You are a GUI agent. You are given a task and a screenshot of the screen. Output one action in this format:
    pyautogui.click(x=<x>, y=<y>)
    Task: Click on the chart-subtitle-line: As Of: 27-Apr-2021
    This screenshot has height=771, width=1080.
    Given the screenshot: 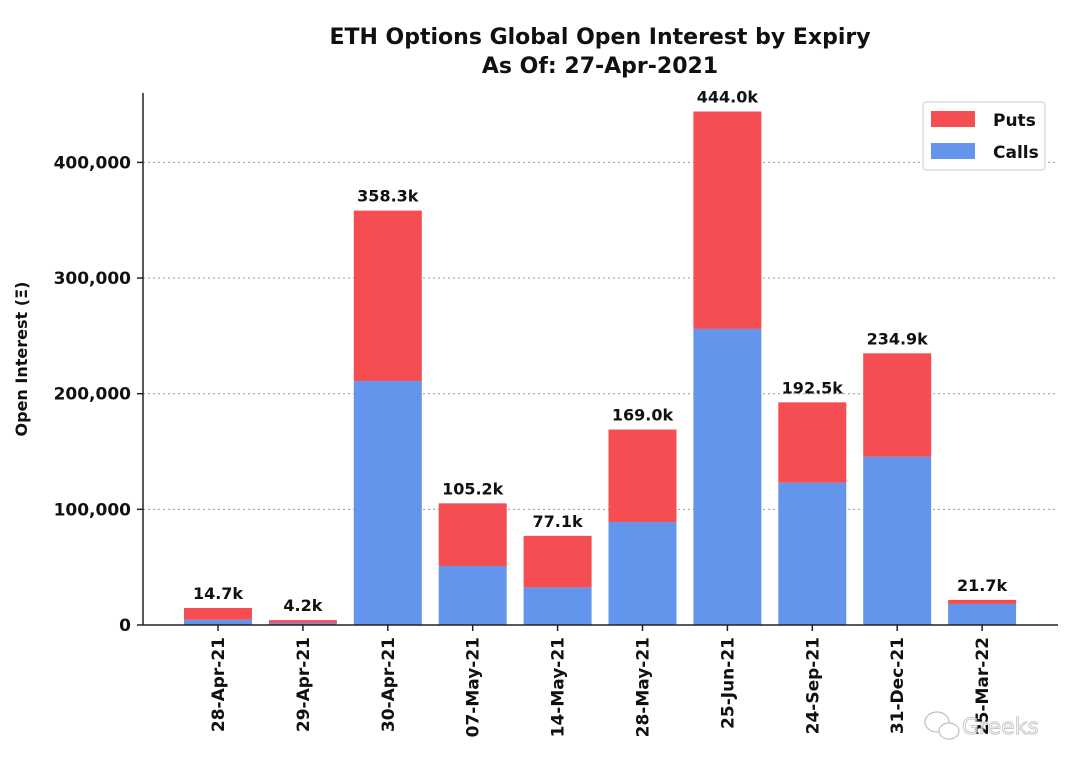 What is the action you would take?
    pyautogui.click(x=600, y=66)
    